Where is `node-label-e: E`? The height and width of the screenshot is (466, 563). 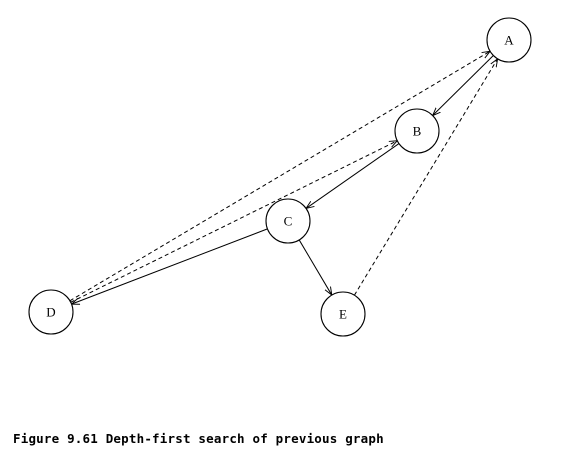 node-label-e: E is located at coordinates (343, 314).